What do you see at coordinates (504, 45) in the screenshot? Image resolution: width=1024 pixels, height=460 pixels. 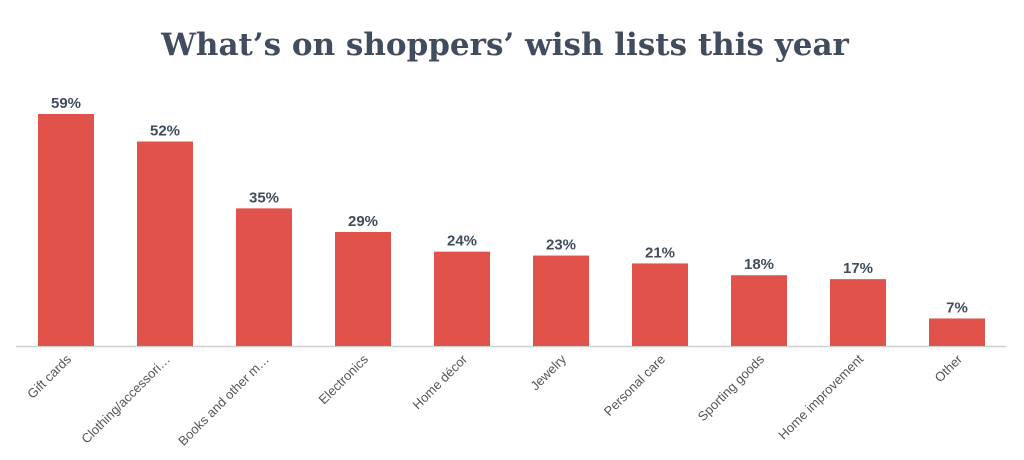 I see `chart-title: What’s on shoppers’ wish lists this year` at bounding box center [504, 45].